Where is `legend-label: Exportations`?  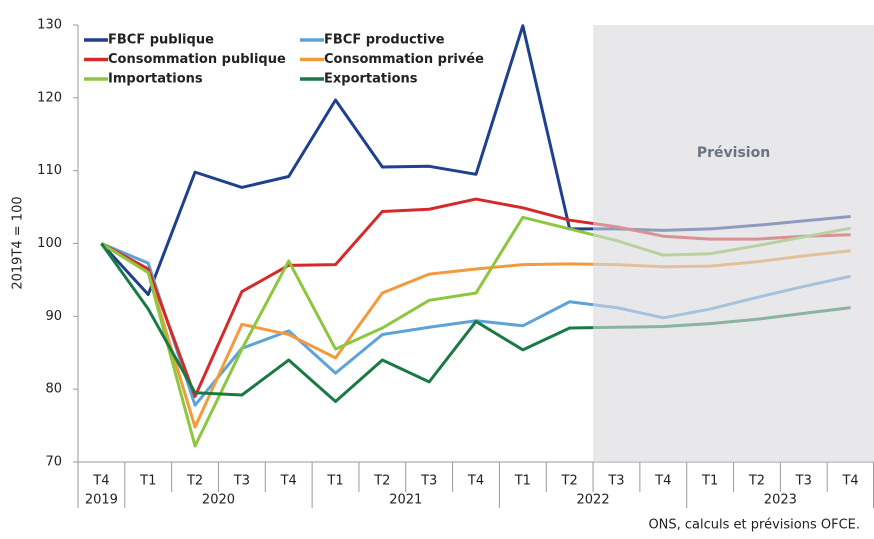 legend-label: Exportations is located at coordinates (371, 79).